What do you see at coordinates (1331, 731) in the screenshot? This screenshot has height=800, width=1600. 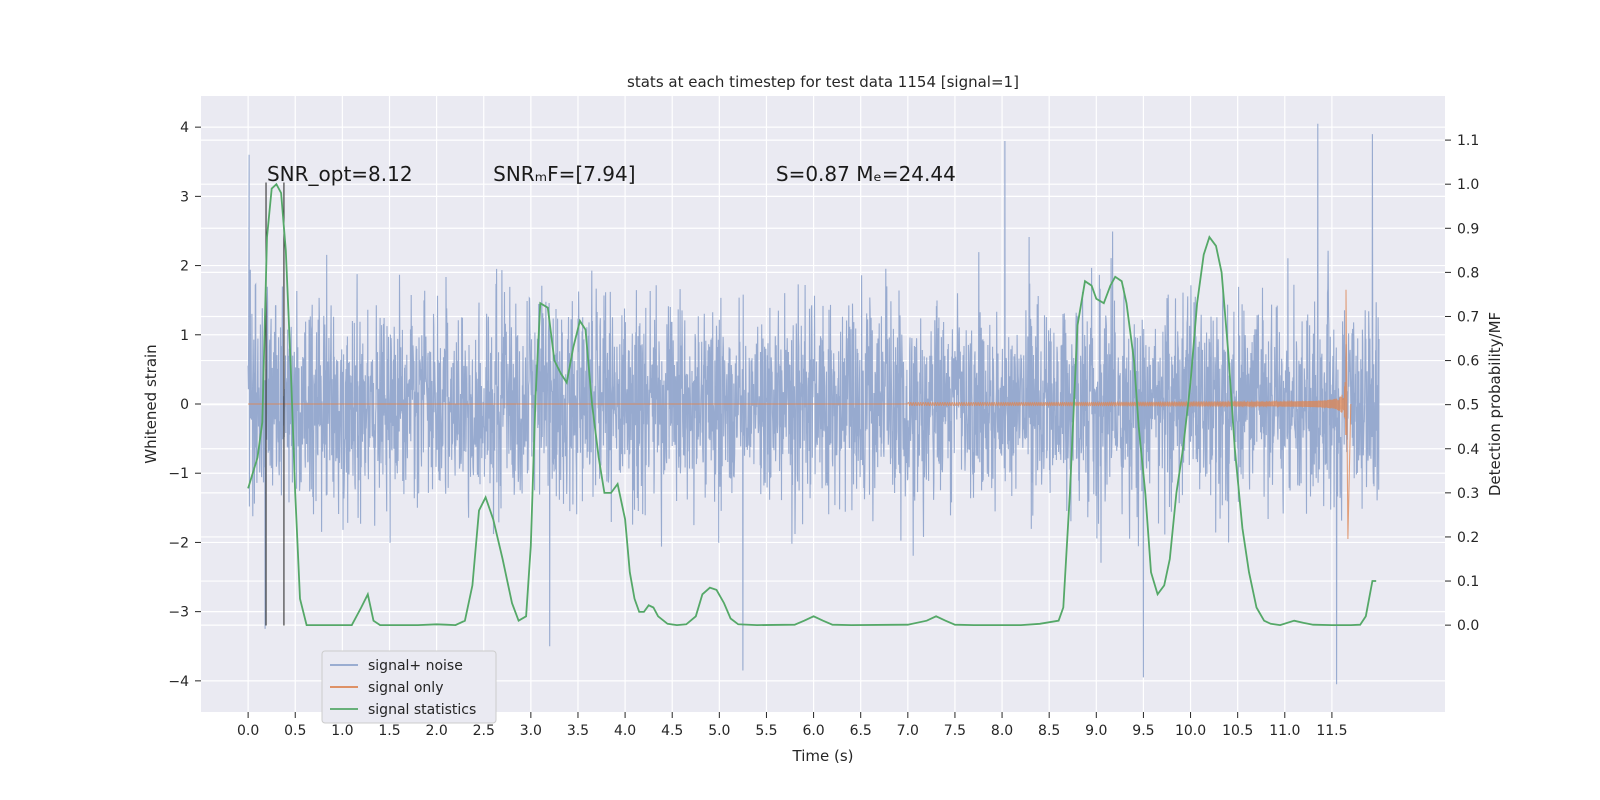 I see `x-tick-label: 11.5` at bounding box center [1331, 731].